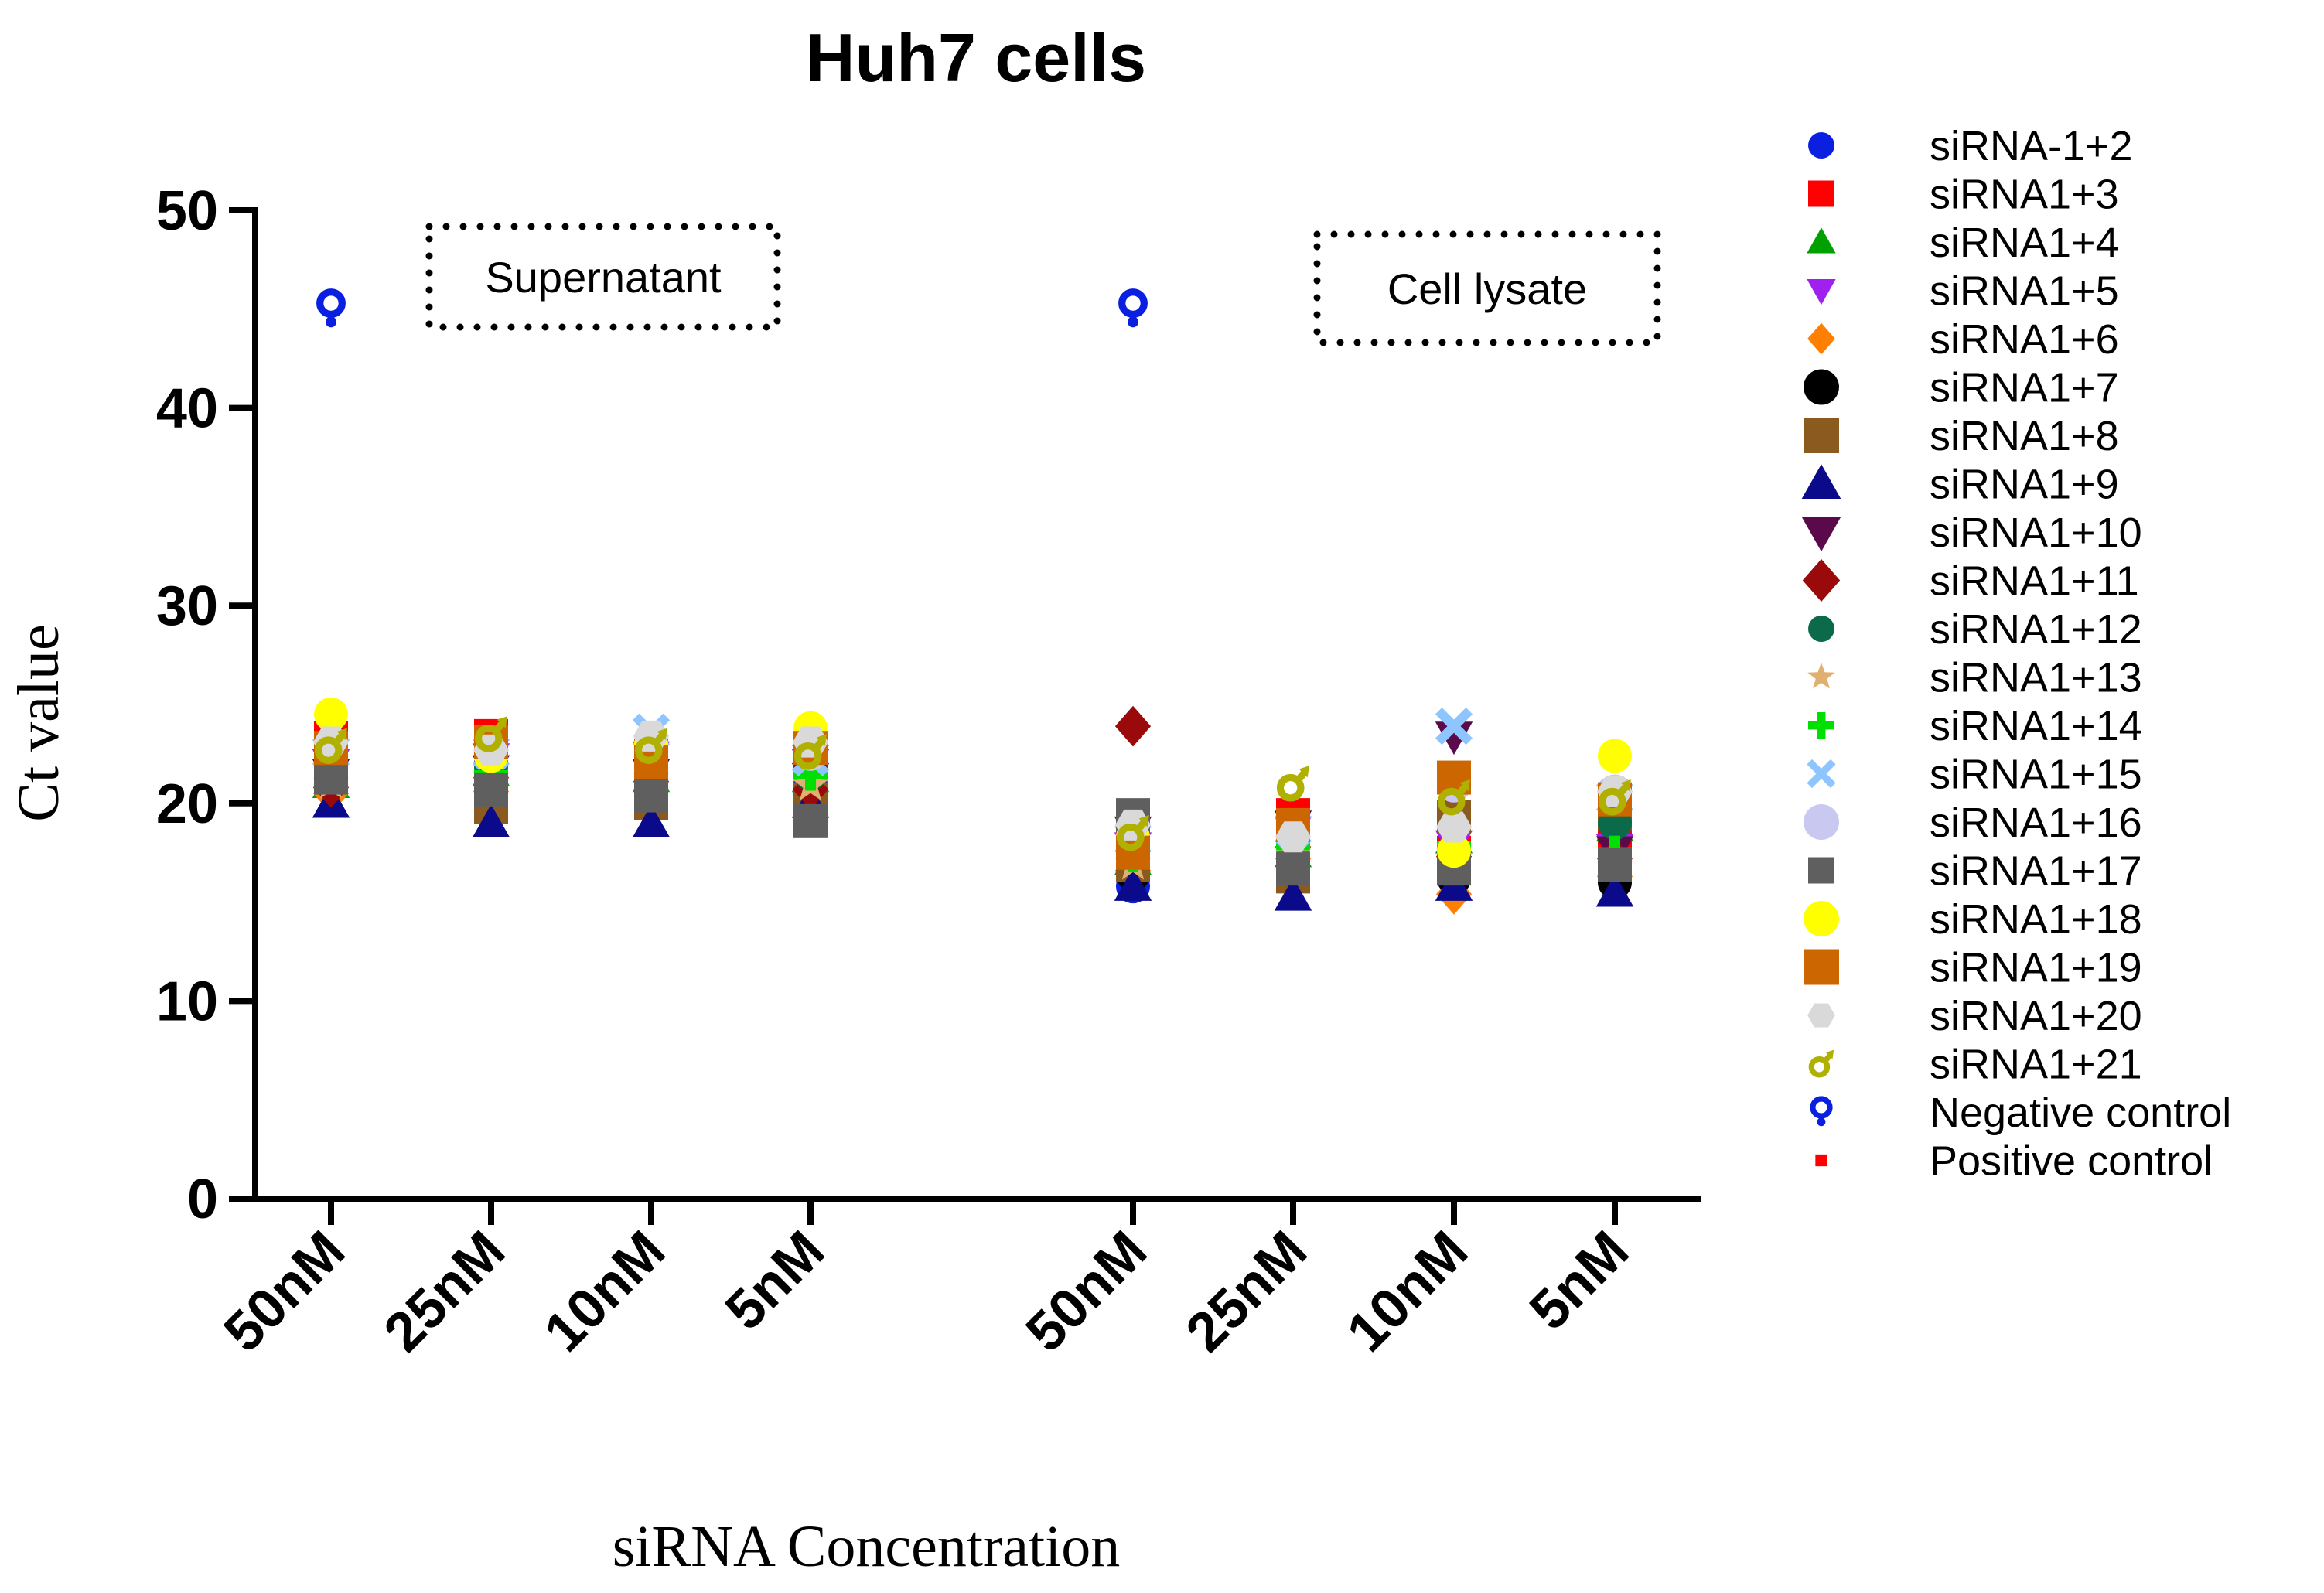  What do you see at coordinates (2036, 533) in the screenshot?
I see `legend-label: siRNA1+10` at bounding box center [2036, 533].